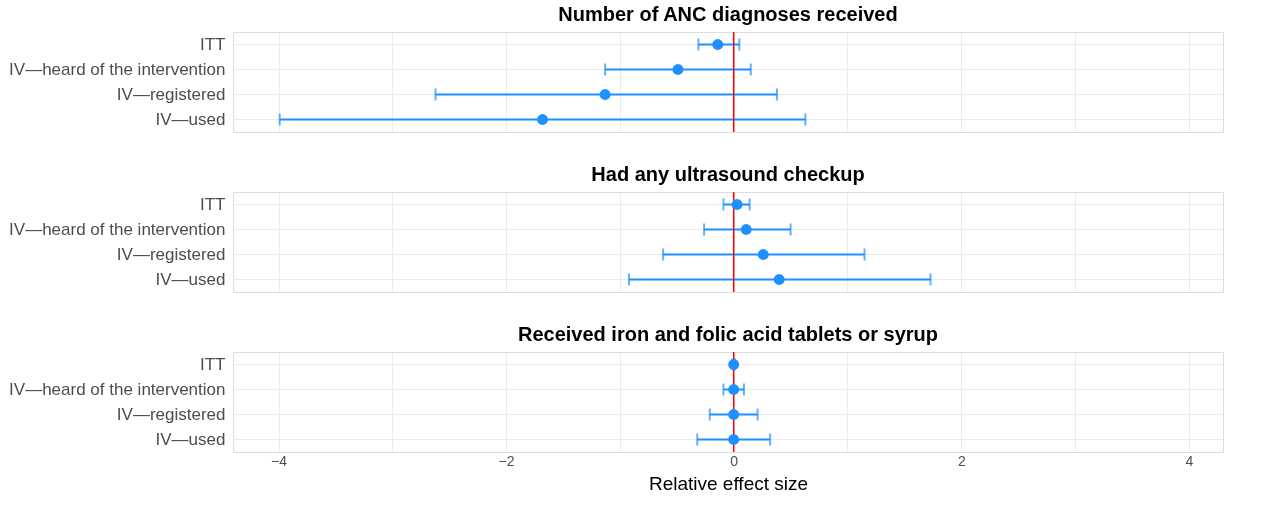  What do you see at coordinates (734, 460) in the screenshot?
I see `x-tick-label: 0` at bounding box center [734, 460].